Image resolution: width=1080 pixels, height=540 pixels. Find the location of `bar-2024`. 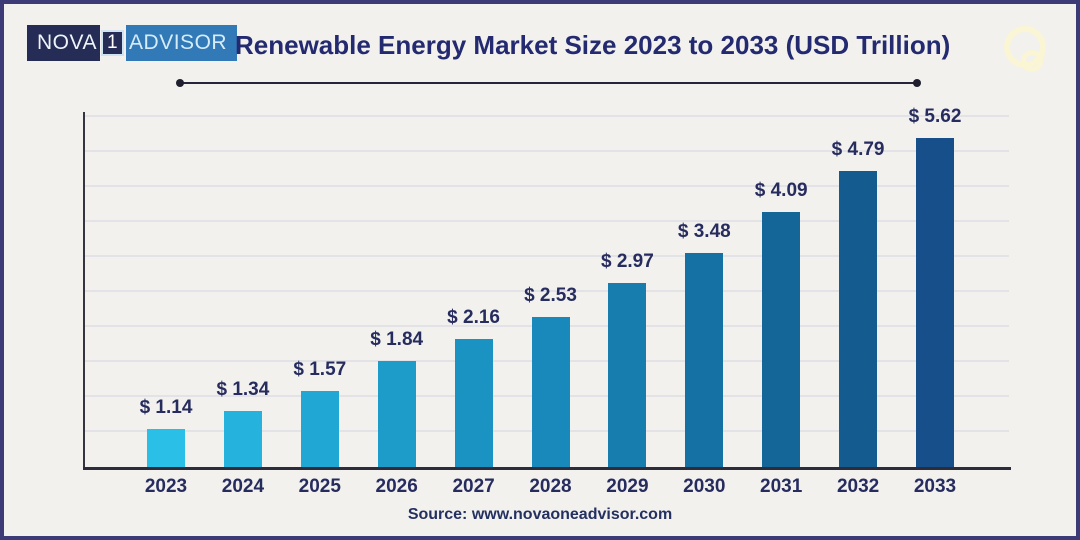

bar-2024 is located at coordinates (242, 439).